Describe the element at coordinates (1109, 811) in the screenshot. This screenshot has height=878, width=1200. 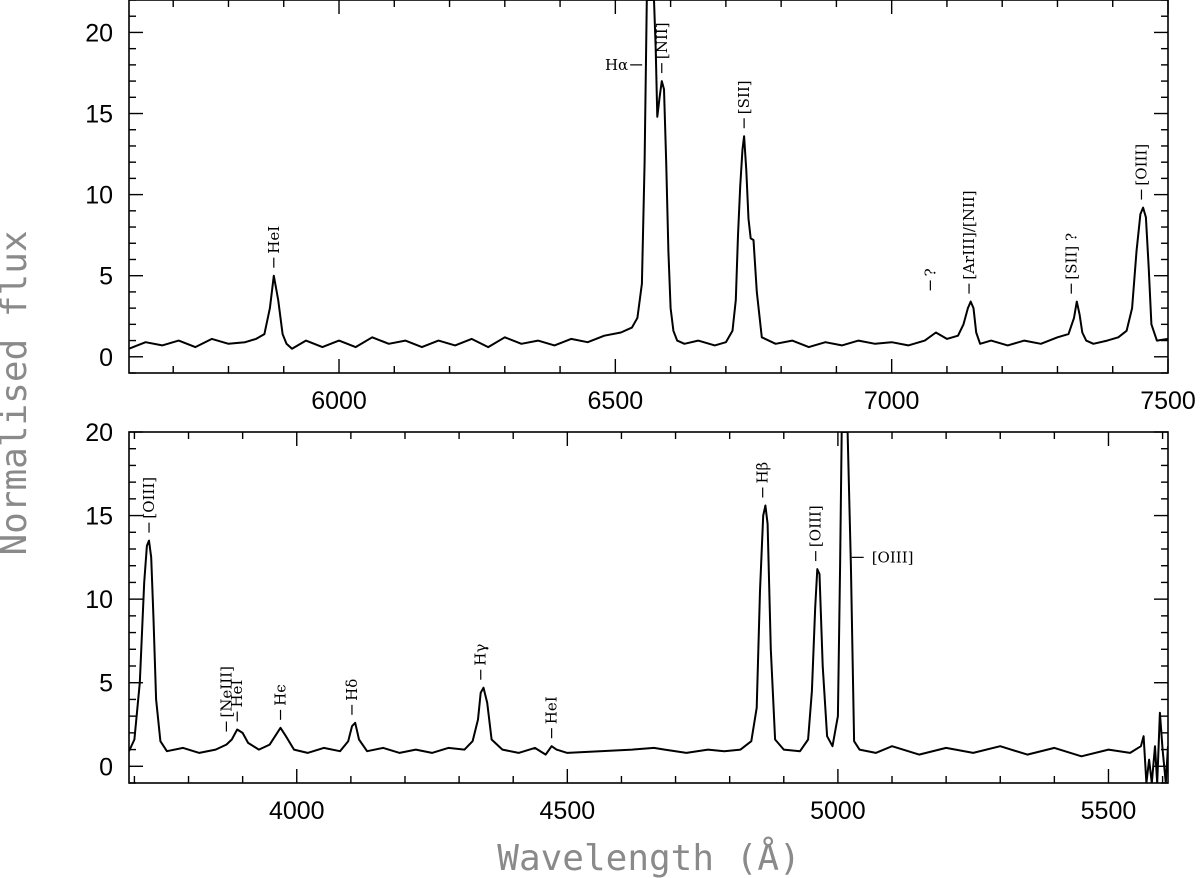
I see `bottom-x-tick-label: 5500` at that location.